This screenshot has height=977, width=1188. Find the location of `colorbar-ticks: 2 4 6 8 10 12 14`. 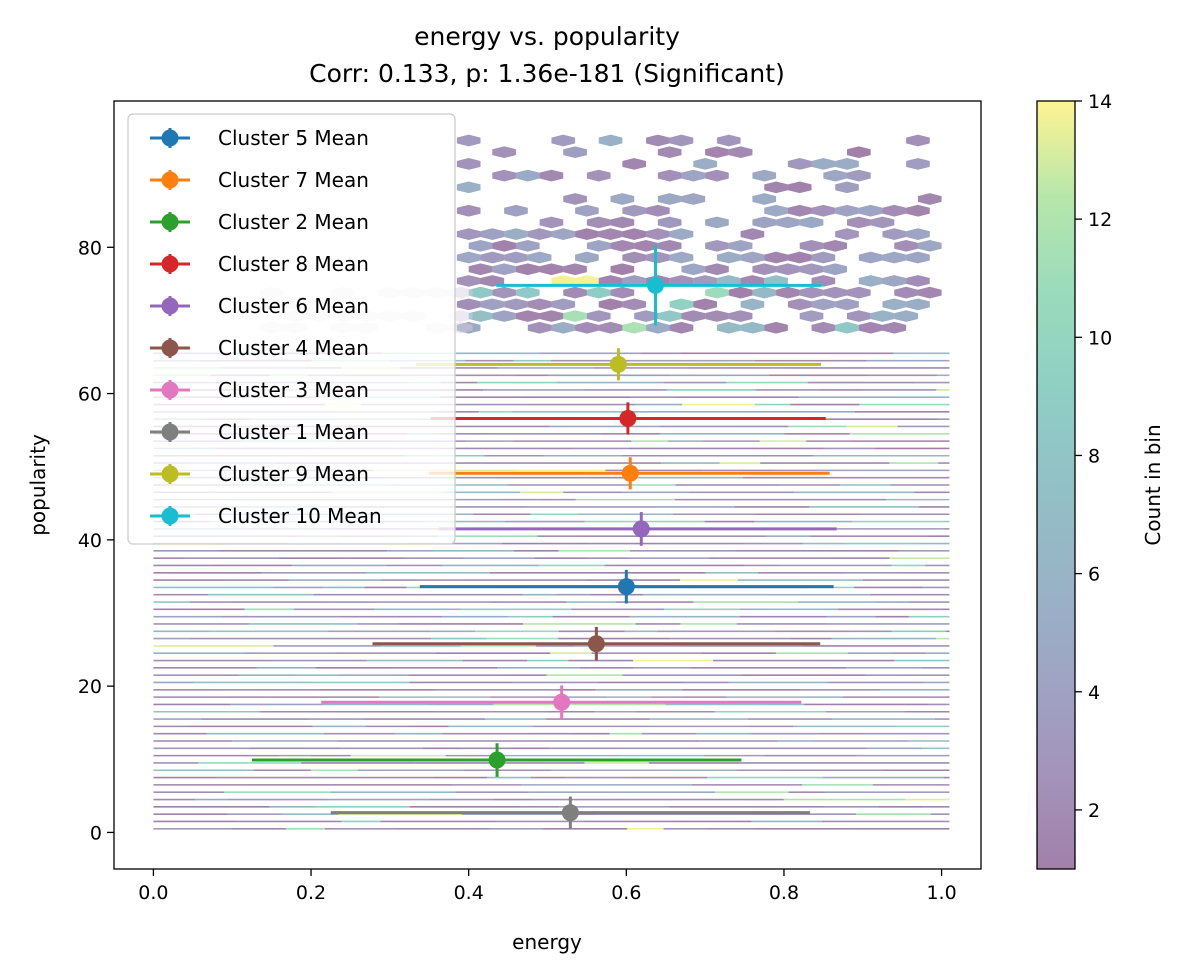

colorbar-ticks: 2 4 6 8 10 12 14 is located at coordinates (1093, 456).